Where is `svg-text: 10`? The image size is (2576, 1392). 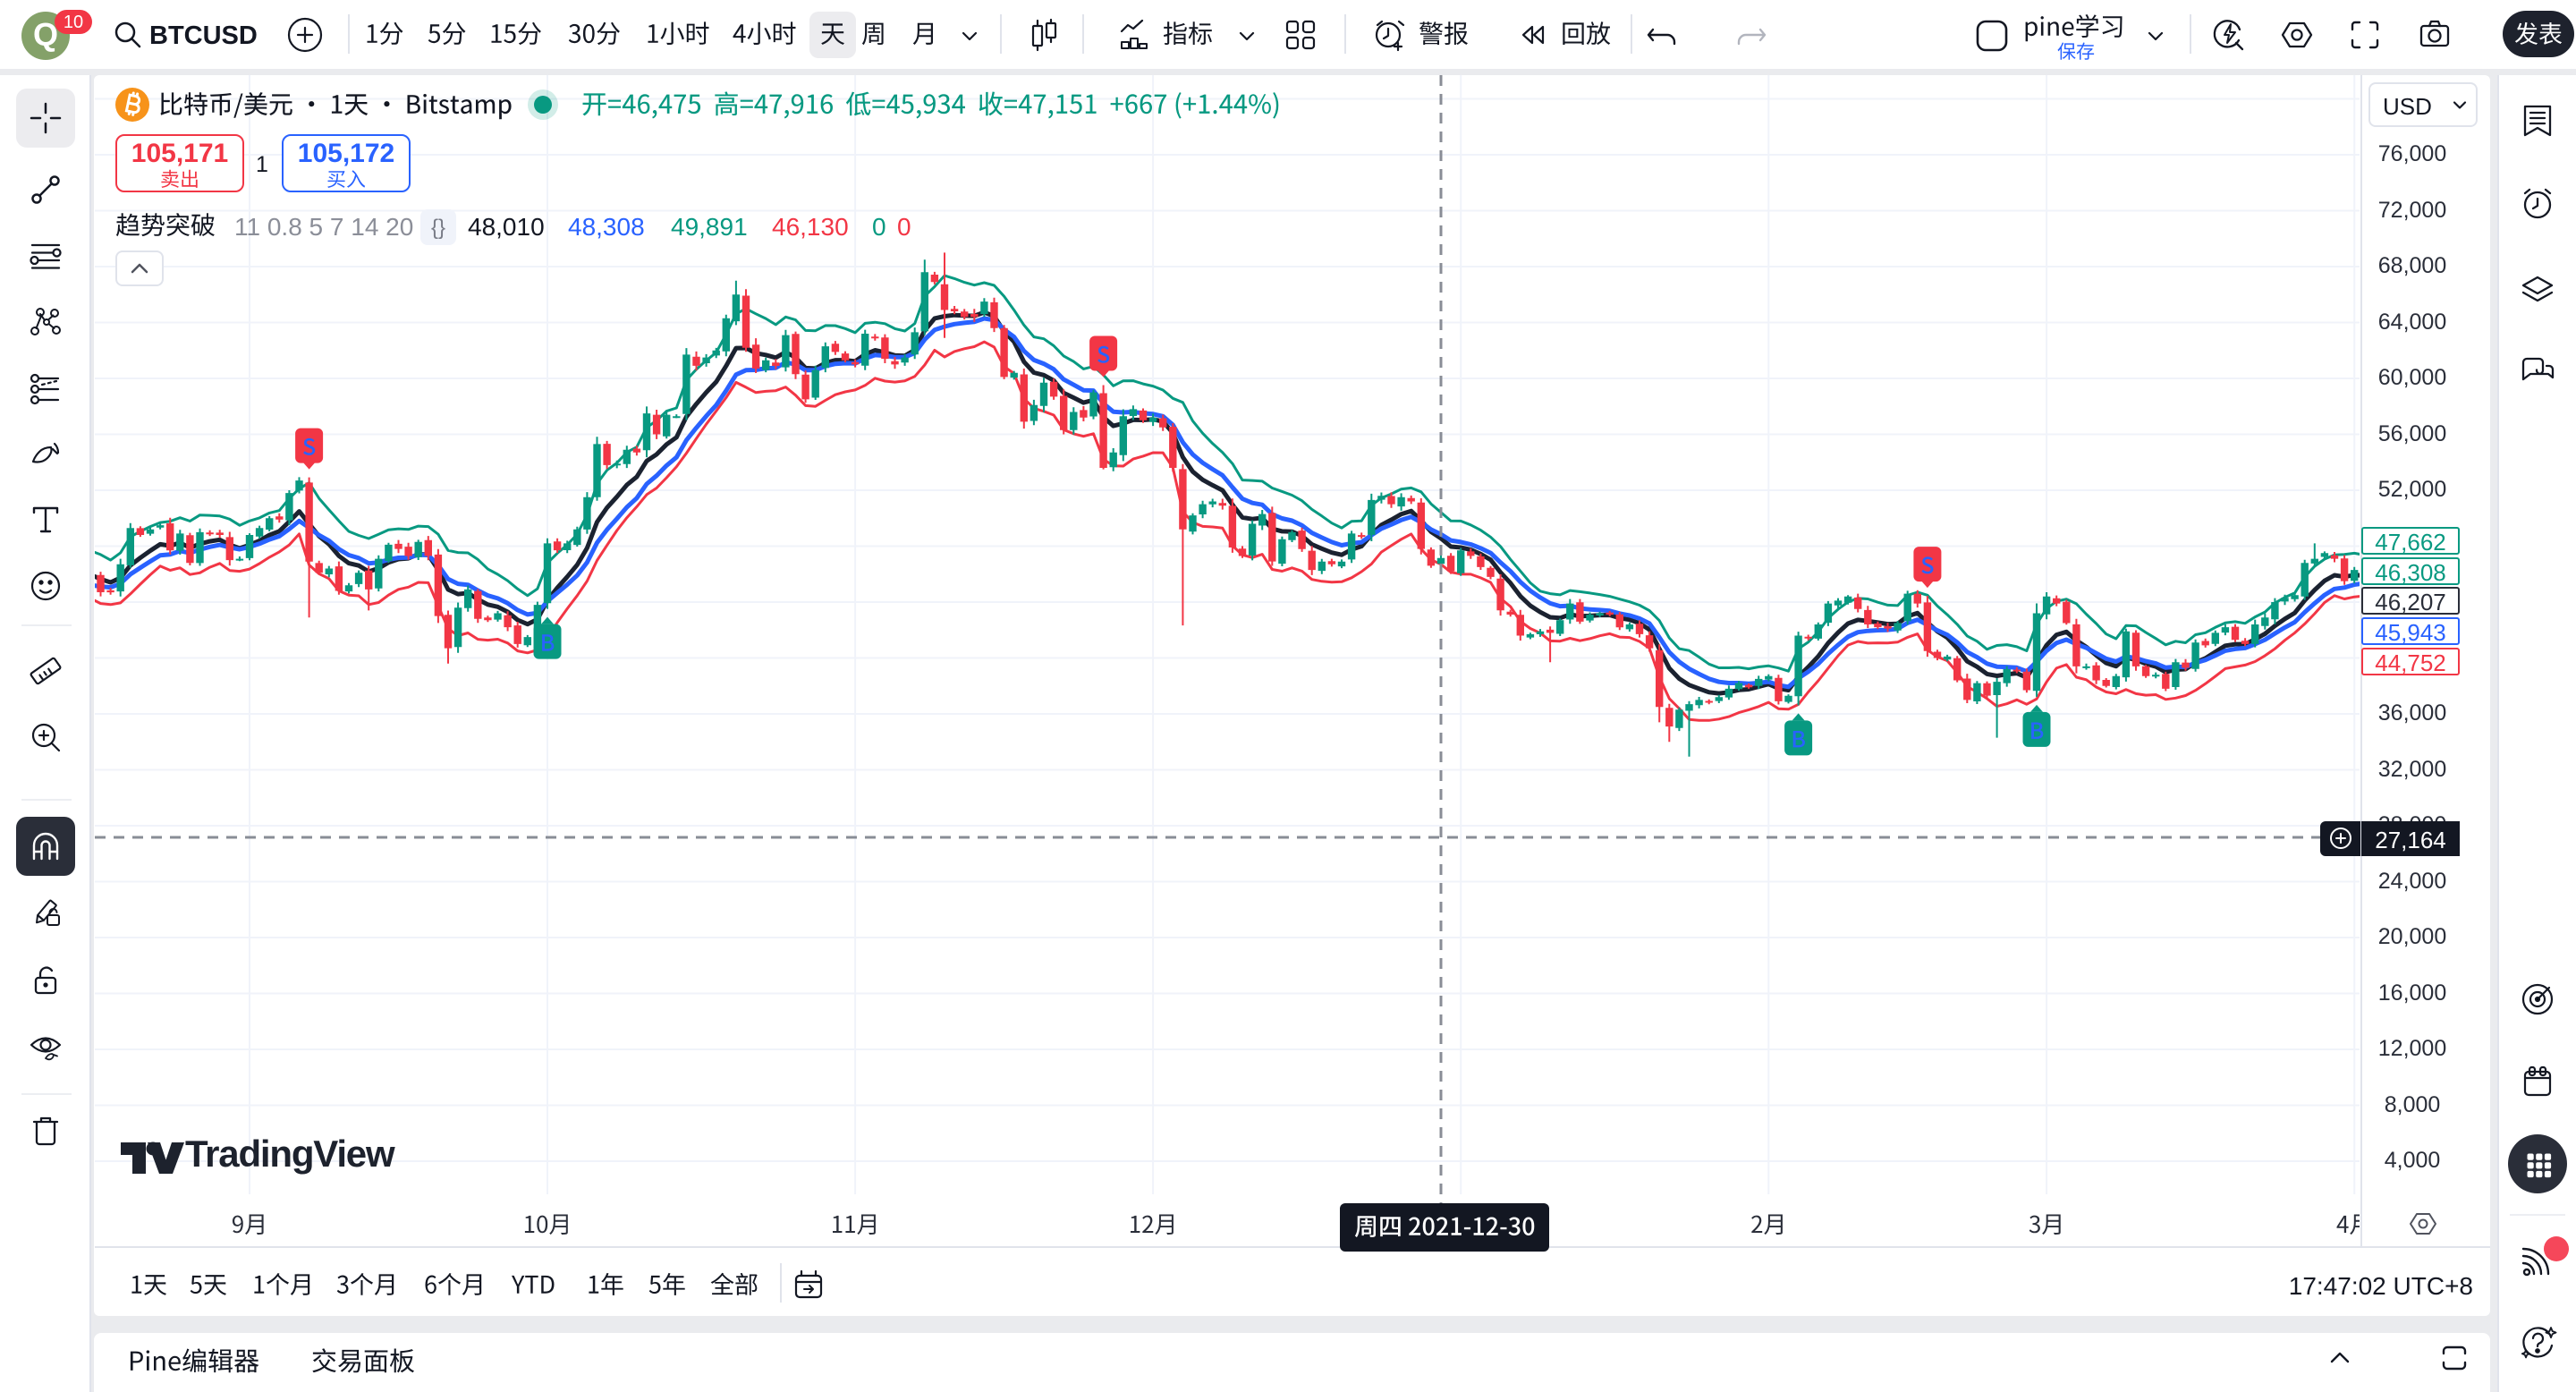 svg-text: 10 is located at coordinates (73, 22).